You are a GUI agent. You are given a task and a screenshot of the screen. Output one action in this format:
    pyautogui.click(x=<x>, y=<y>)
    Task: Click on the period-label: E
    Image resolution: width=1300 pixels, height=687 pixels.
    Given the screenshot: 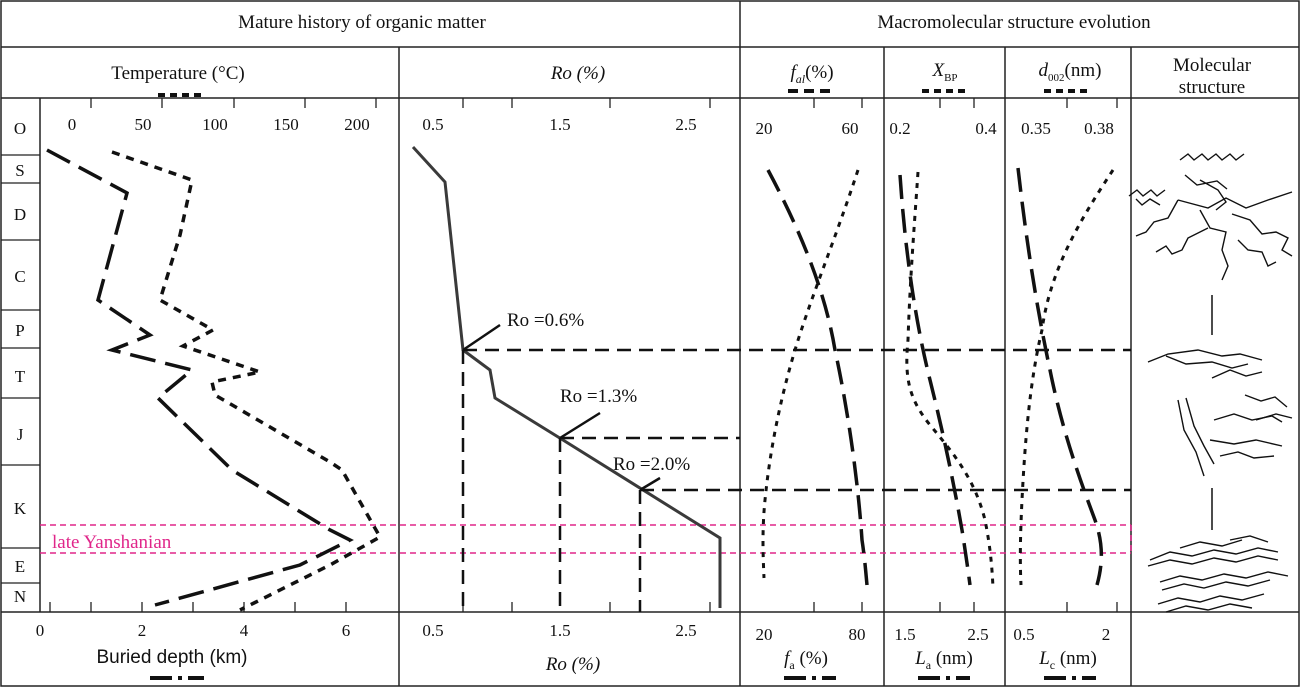 What is the action you would take?
    pyautogui.click(x=20, y=566)
    